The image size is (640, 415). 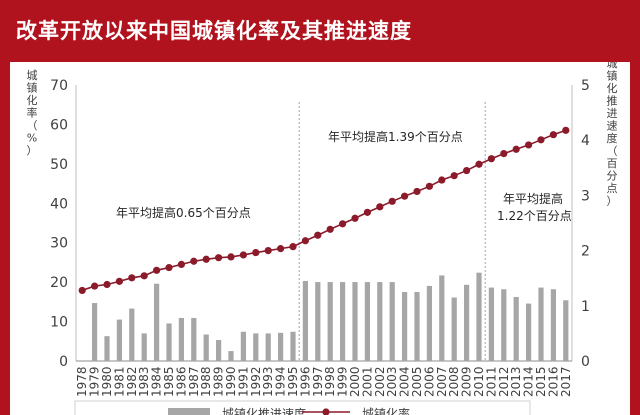 What do you see at coordinates (553, 135) in the screenshot?
I see `point-rate-2016` at bounding box center [553, 135].